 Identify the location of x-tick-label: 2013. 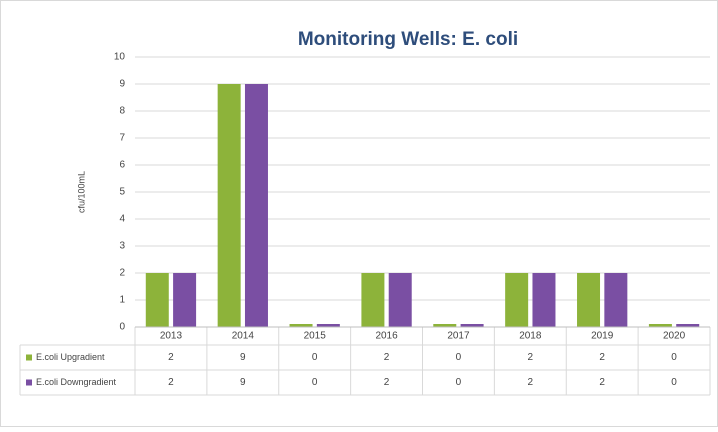
(171, 336).